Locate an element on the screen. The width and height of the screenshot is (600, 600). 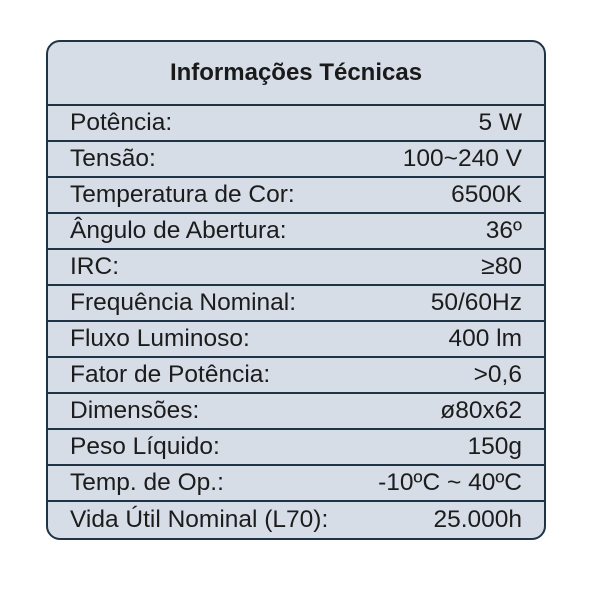
spec-value: 100~240 V is located at coordinates (462, 158).